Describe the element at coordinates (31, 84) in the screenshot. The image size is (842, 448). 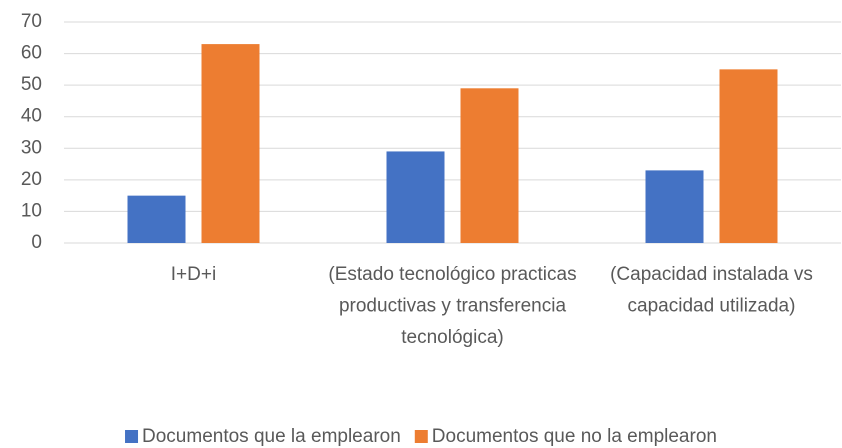
I see `y-tick-label: 50` at that location.